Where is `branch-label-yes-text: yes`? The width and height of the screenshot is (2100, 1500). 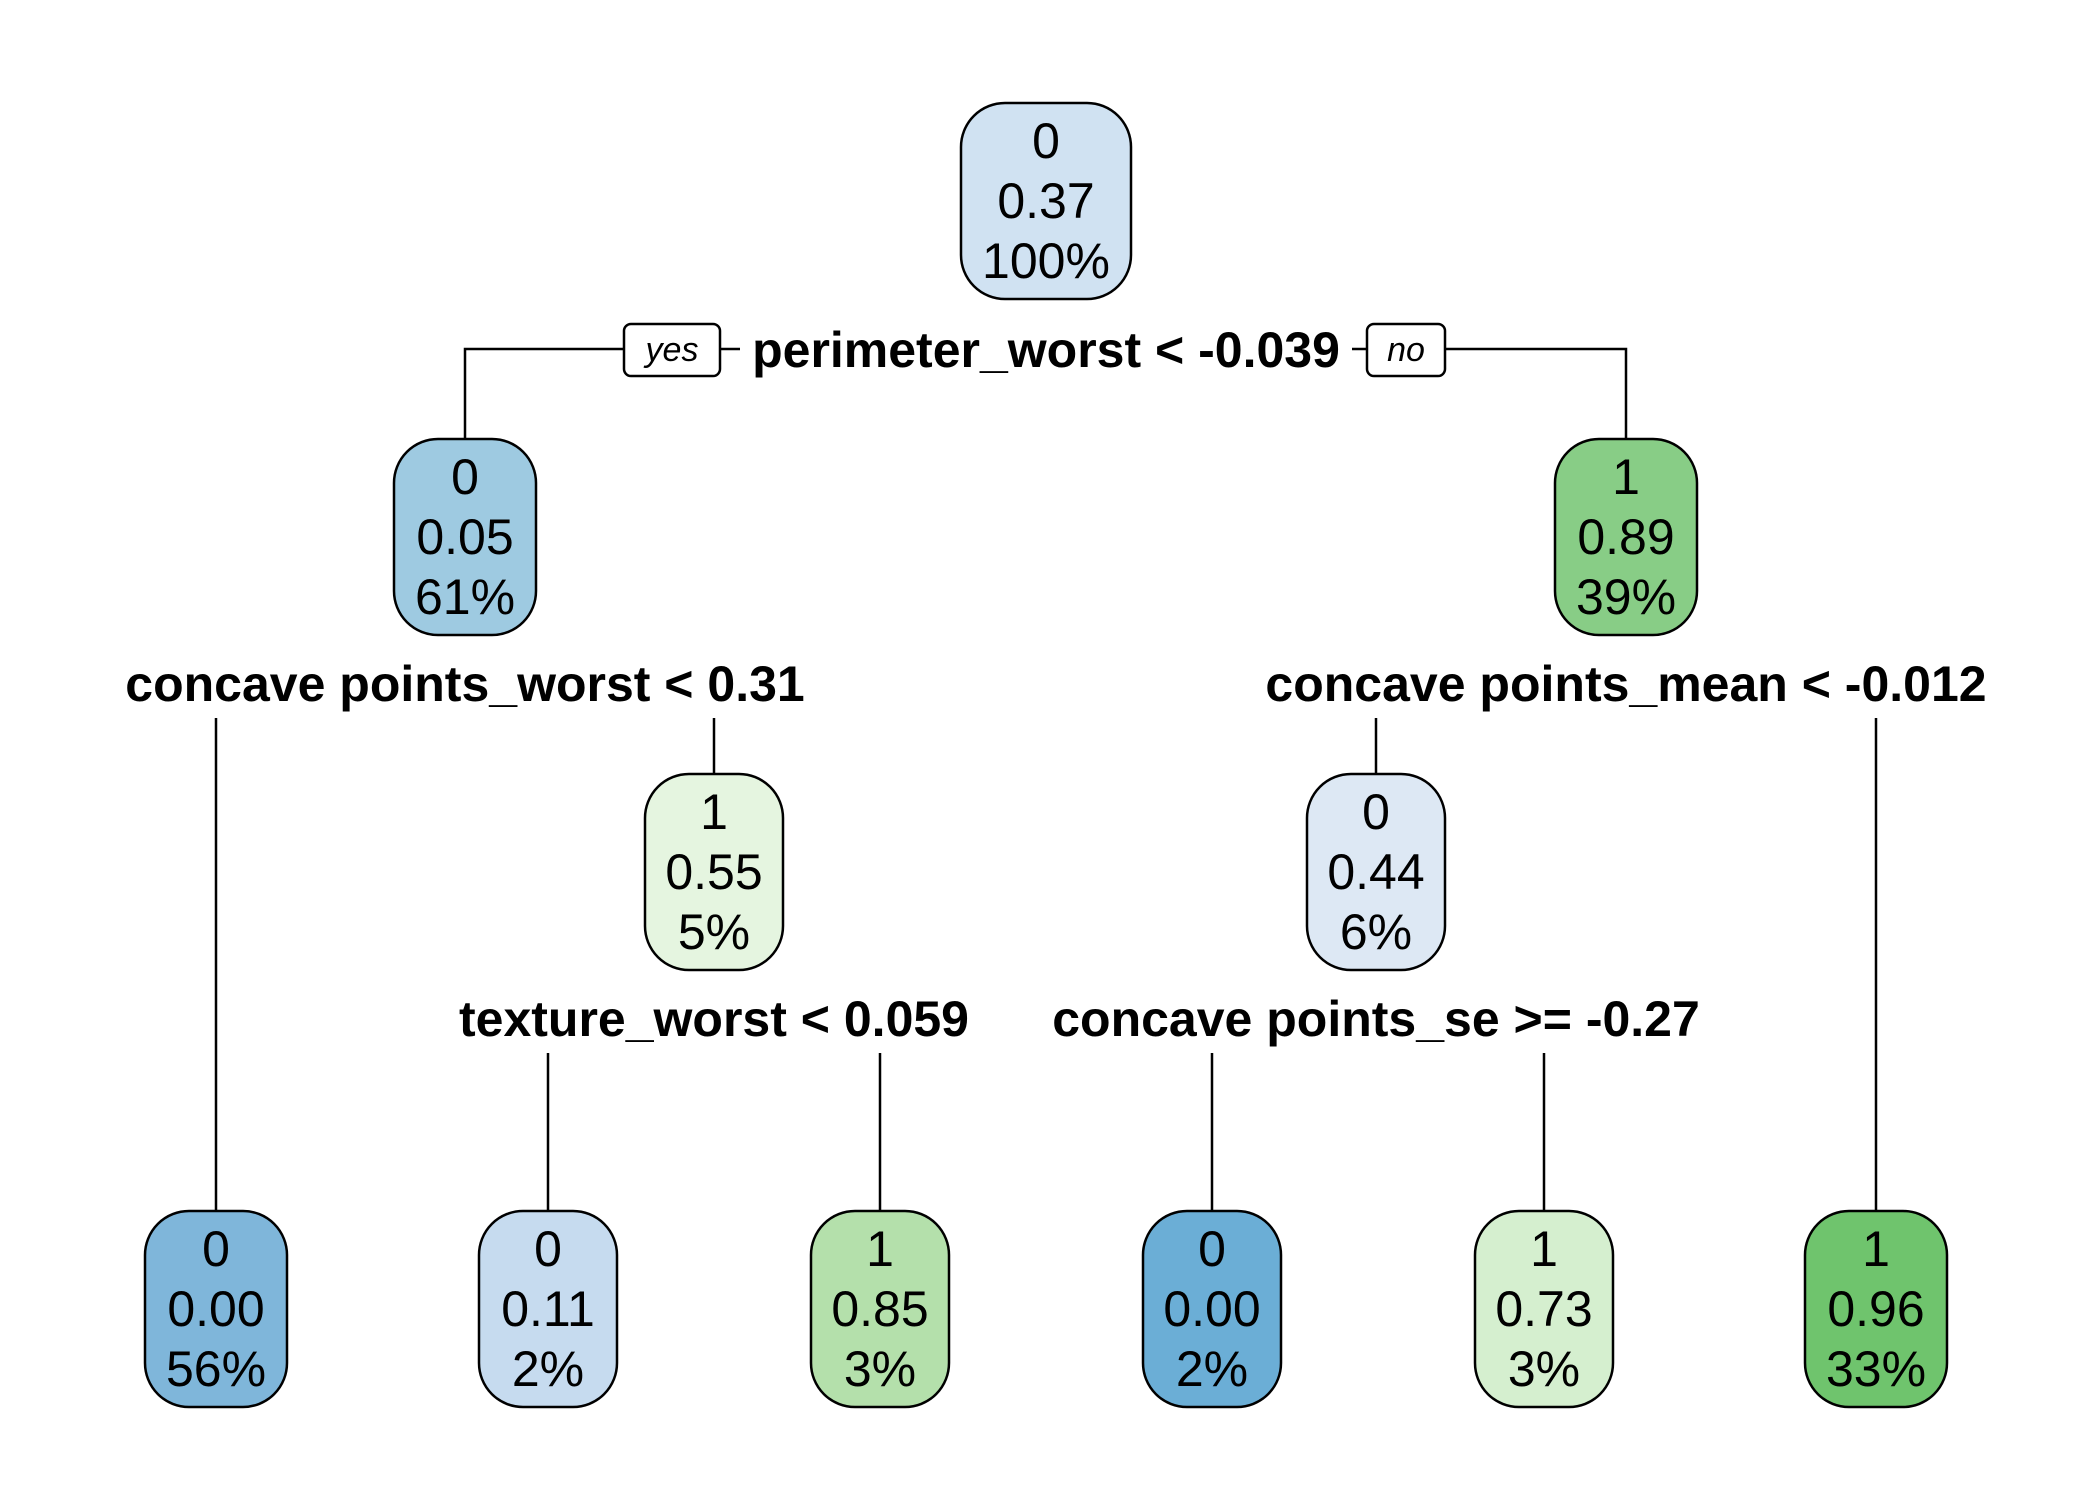
branch-label-yes-text: yes is located at coordinates (671, 350).